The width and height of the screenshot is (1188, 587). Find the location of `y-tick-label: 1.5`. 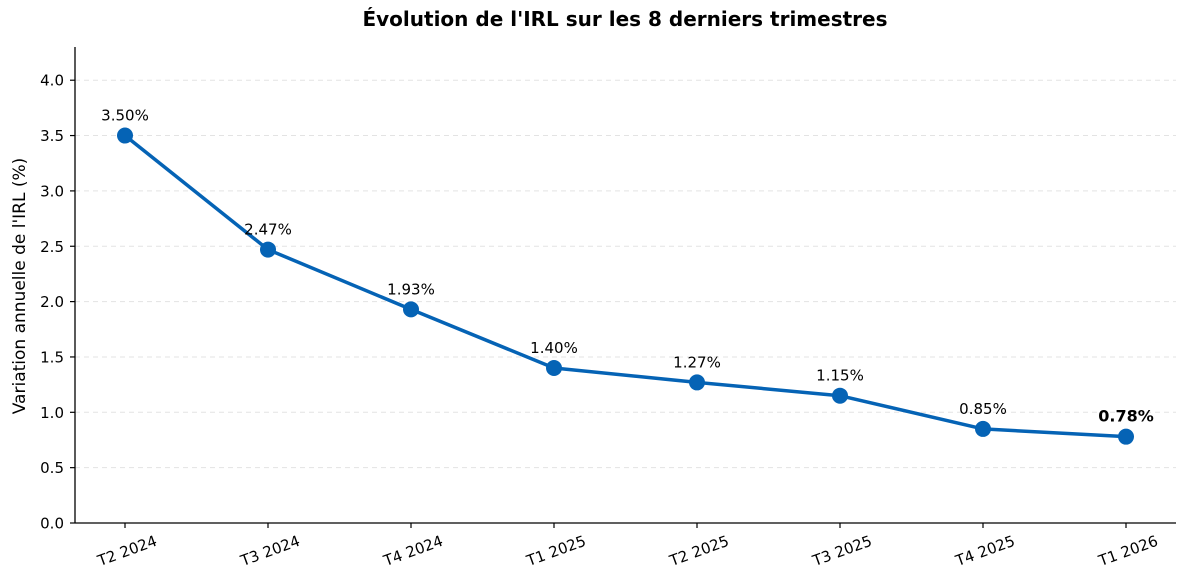

y-tick-label: 1.5 is located at coordinates (52, 357).